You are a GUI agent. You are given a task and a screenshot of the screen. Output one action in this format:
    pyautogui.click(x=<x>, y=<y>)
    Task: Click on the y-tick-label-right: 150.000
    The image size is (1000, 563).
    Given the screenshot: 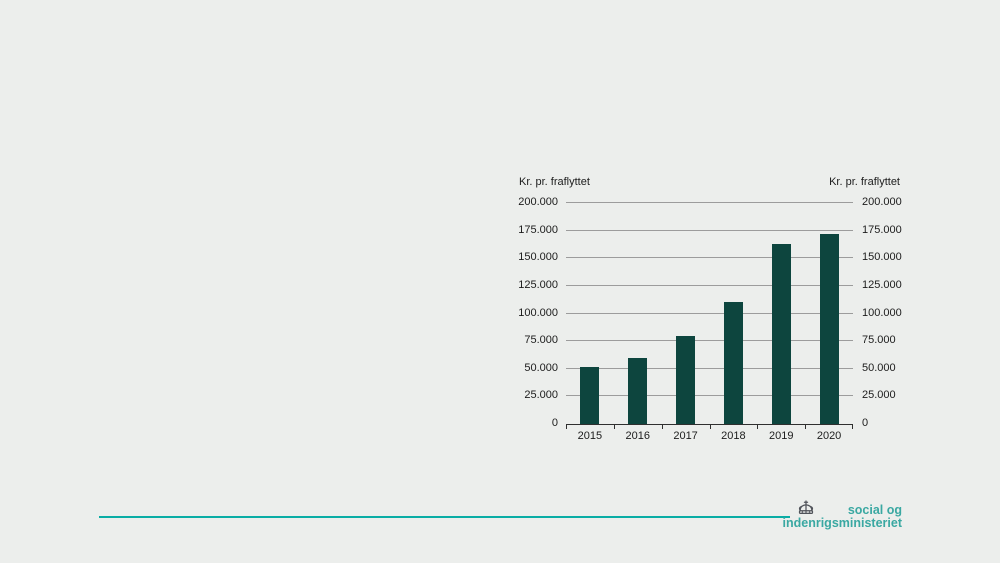 What is the action you would take?
    pyautogui.click(x=882, y=257)
    